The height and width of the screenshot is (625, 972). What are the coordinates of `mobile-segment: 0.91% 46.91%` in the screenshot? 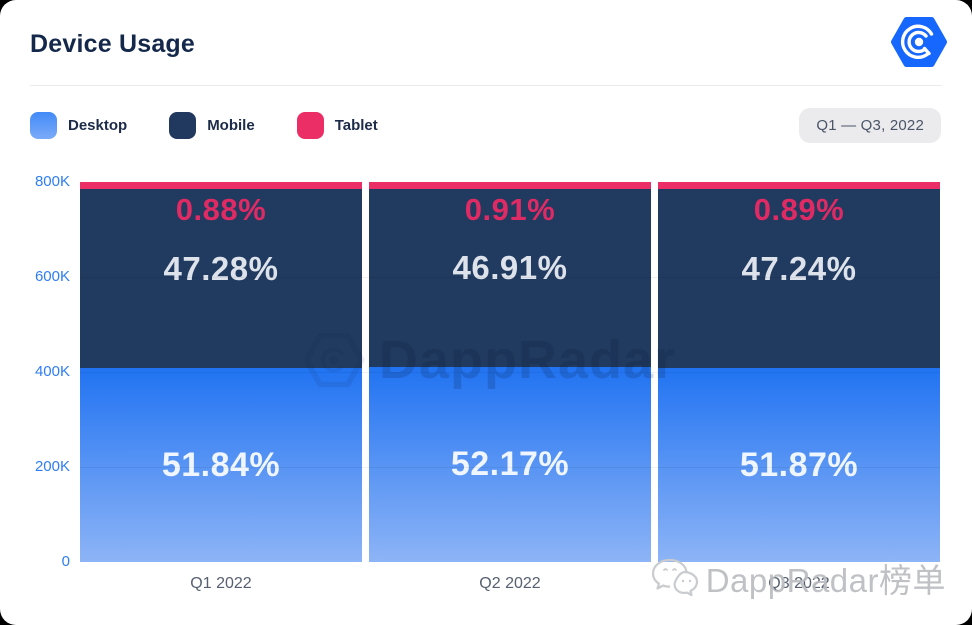 It's located at (510, 278).